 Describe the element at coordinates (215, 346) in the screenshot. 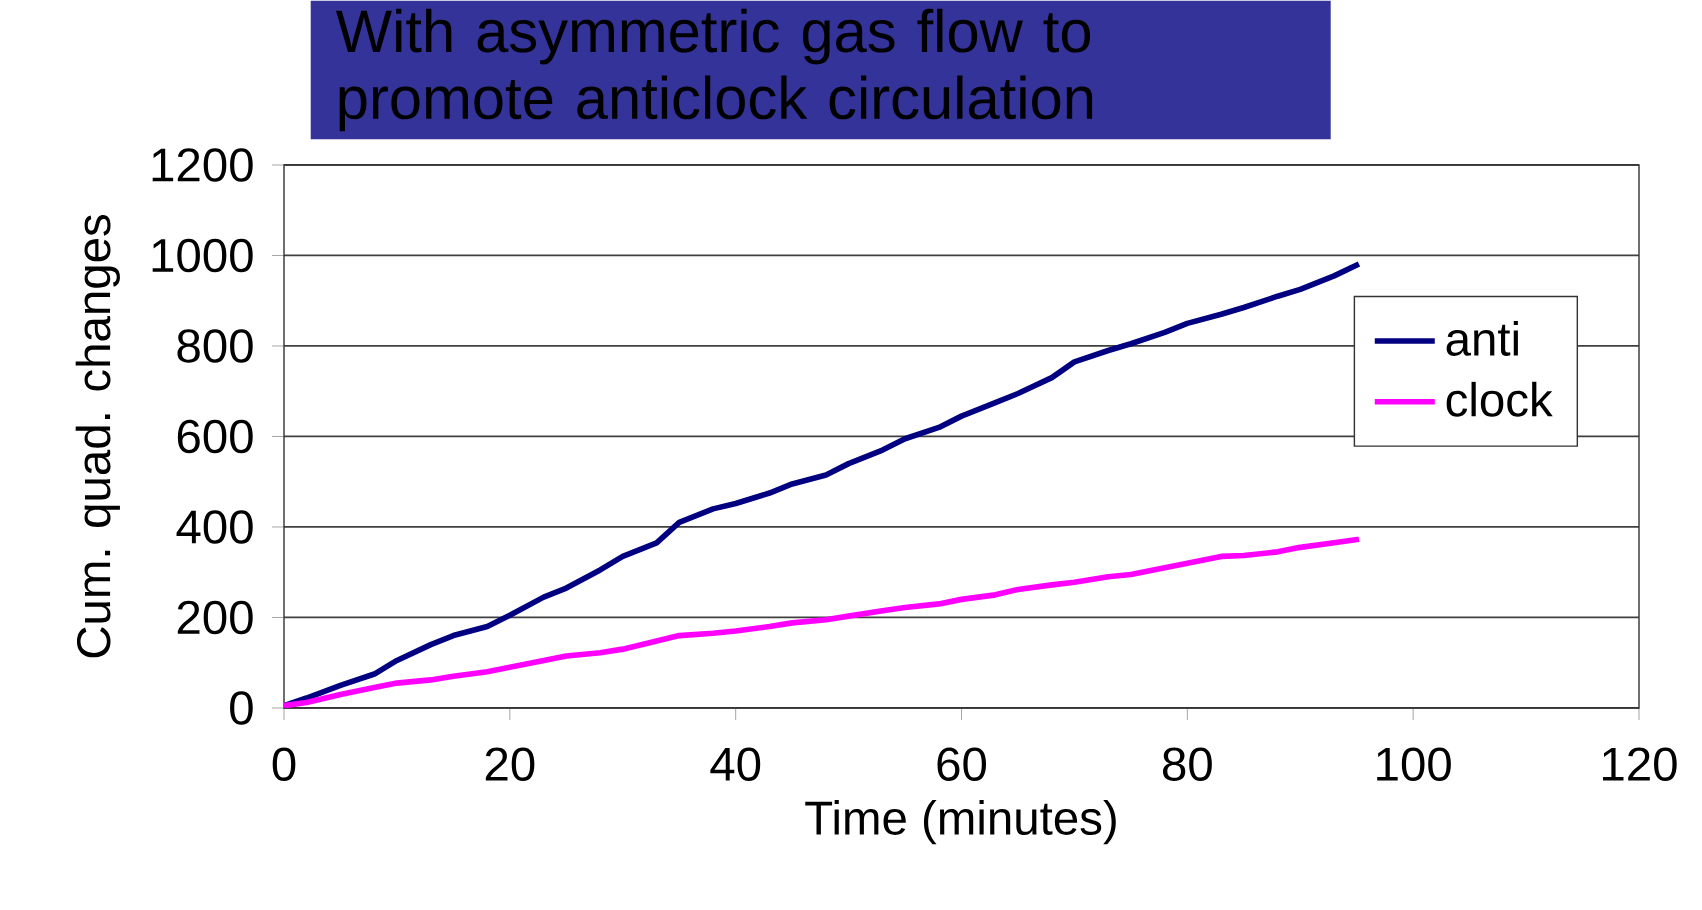

I see `y-tick-label: 800` at that location.